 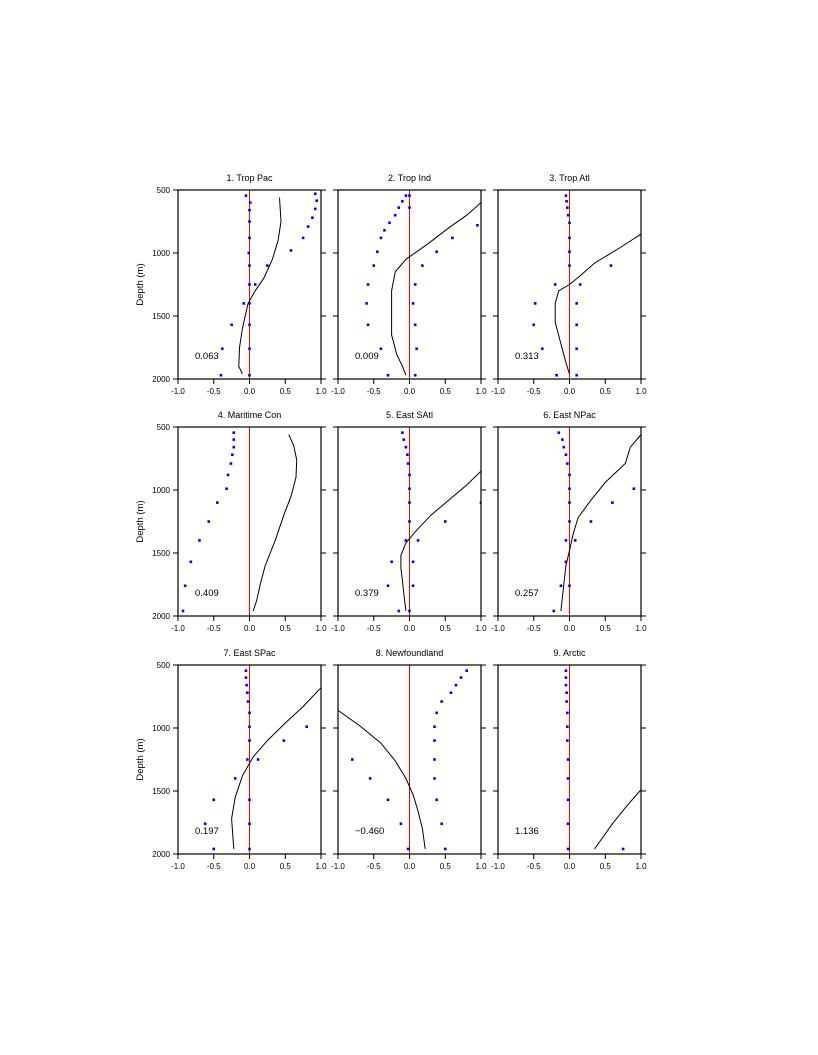 What do you see at coordinates (140, 284) in the screenshot?
I see `y-axis-label: Depth (m)` at bounding box center [140, 284].